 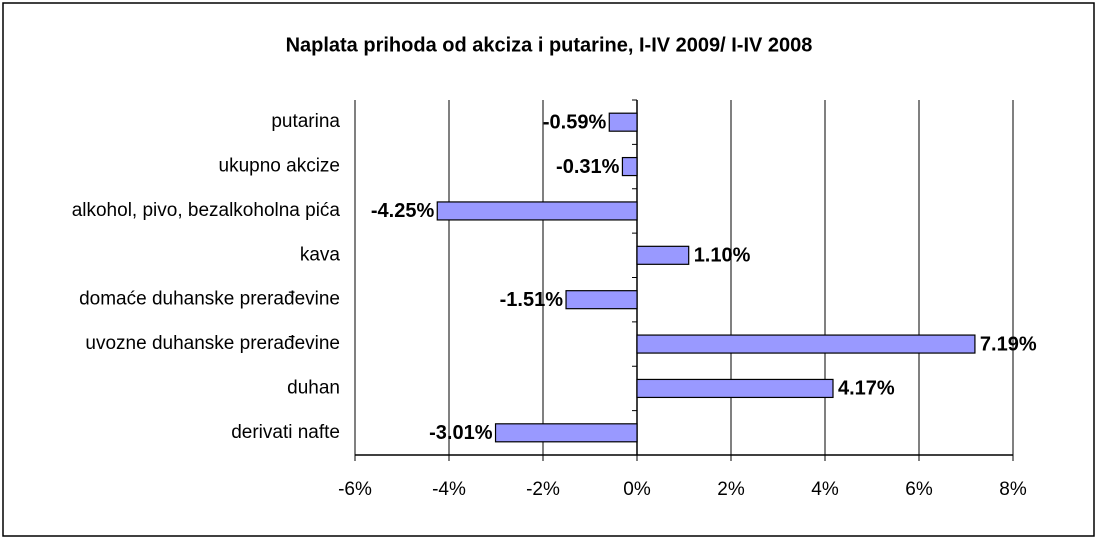 I want to click on x-tick-label: 0%, so click(x=637, y=489).